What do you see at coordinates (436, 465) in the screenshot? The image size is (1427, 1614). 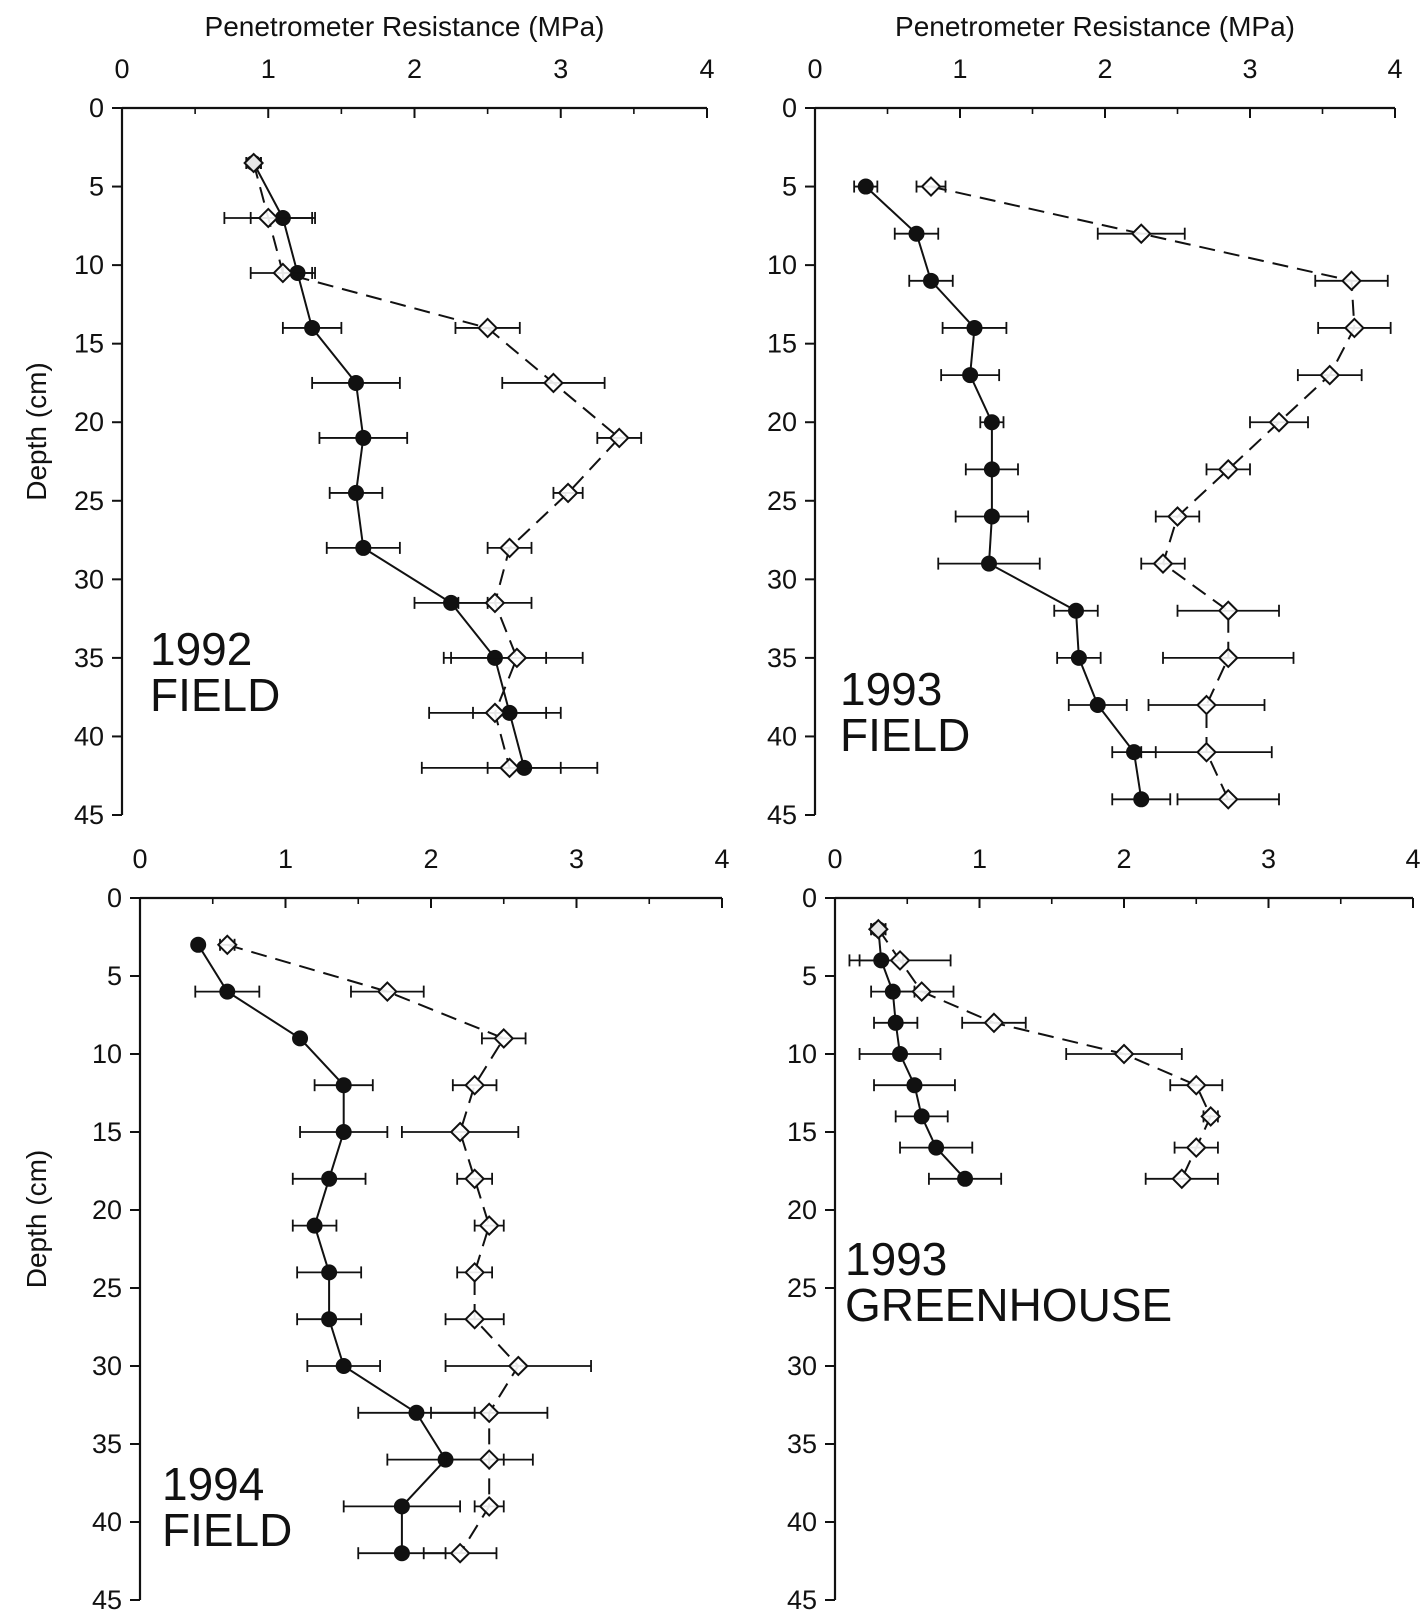 I see `series-line-dashed` at bounding box center [436, 465].